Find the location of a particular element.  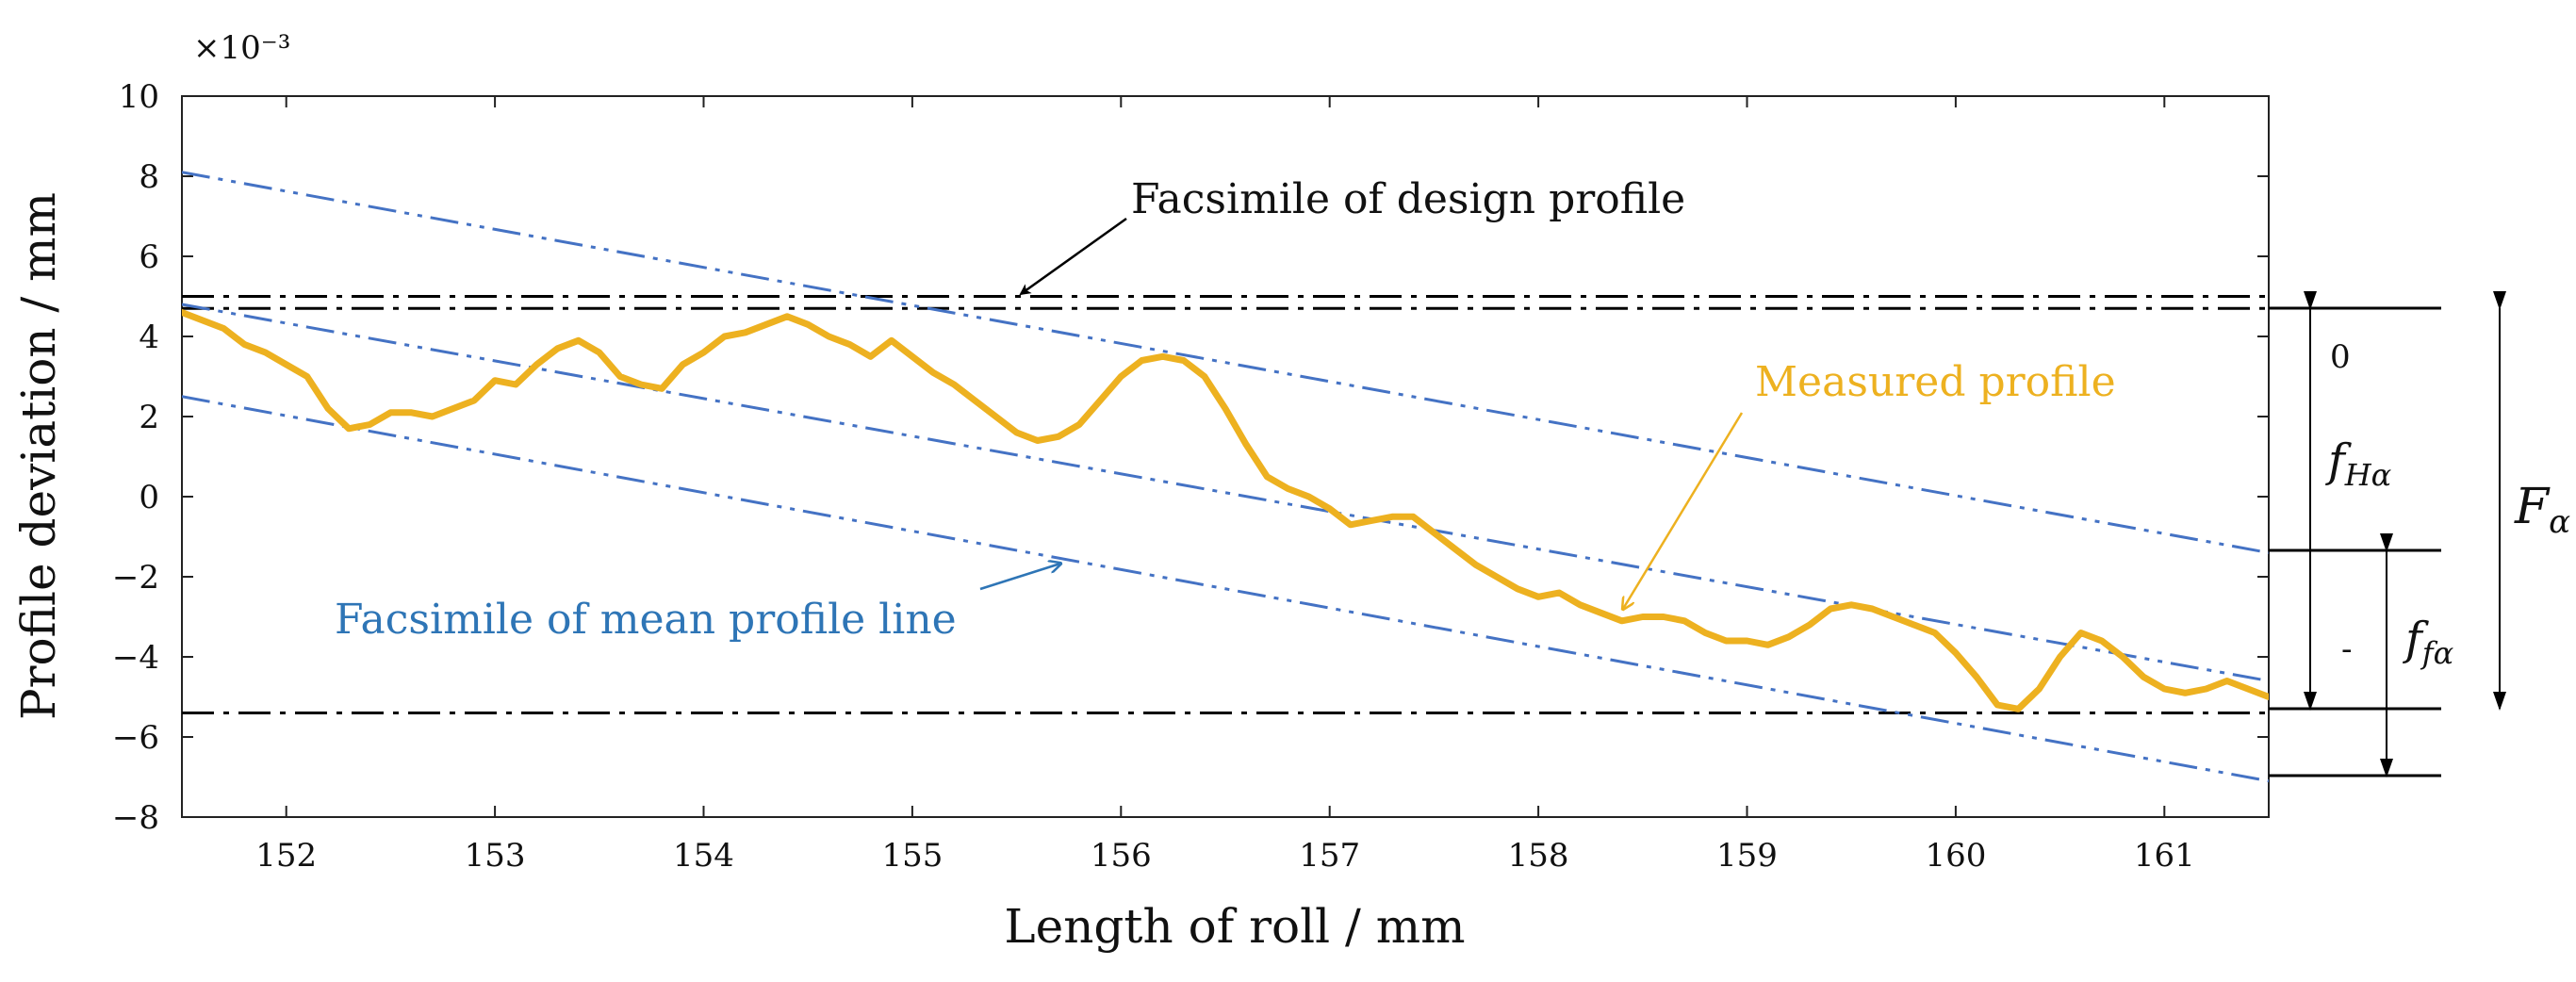

x-tick-label: 161 is located at coordinates (2164, 856).